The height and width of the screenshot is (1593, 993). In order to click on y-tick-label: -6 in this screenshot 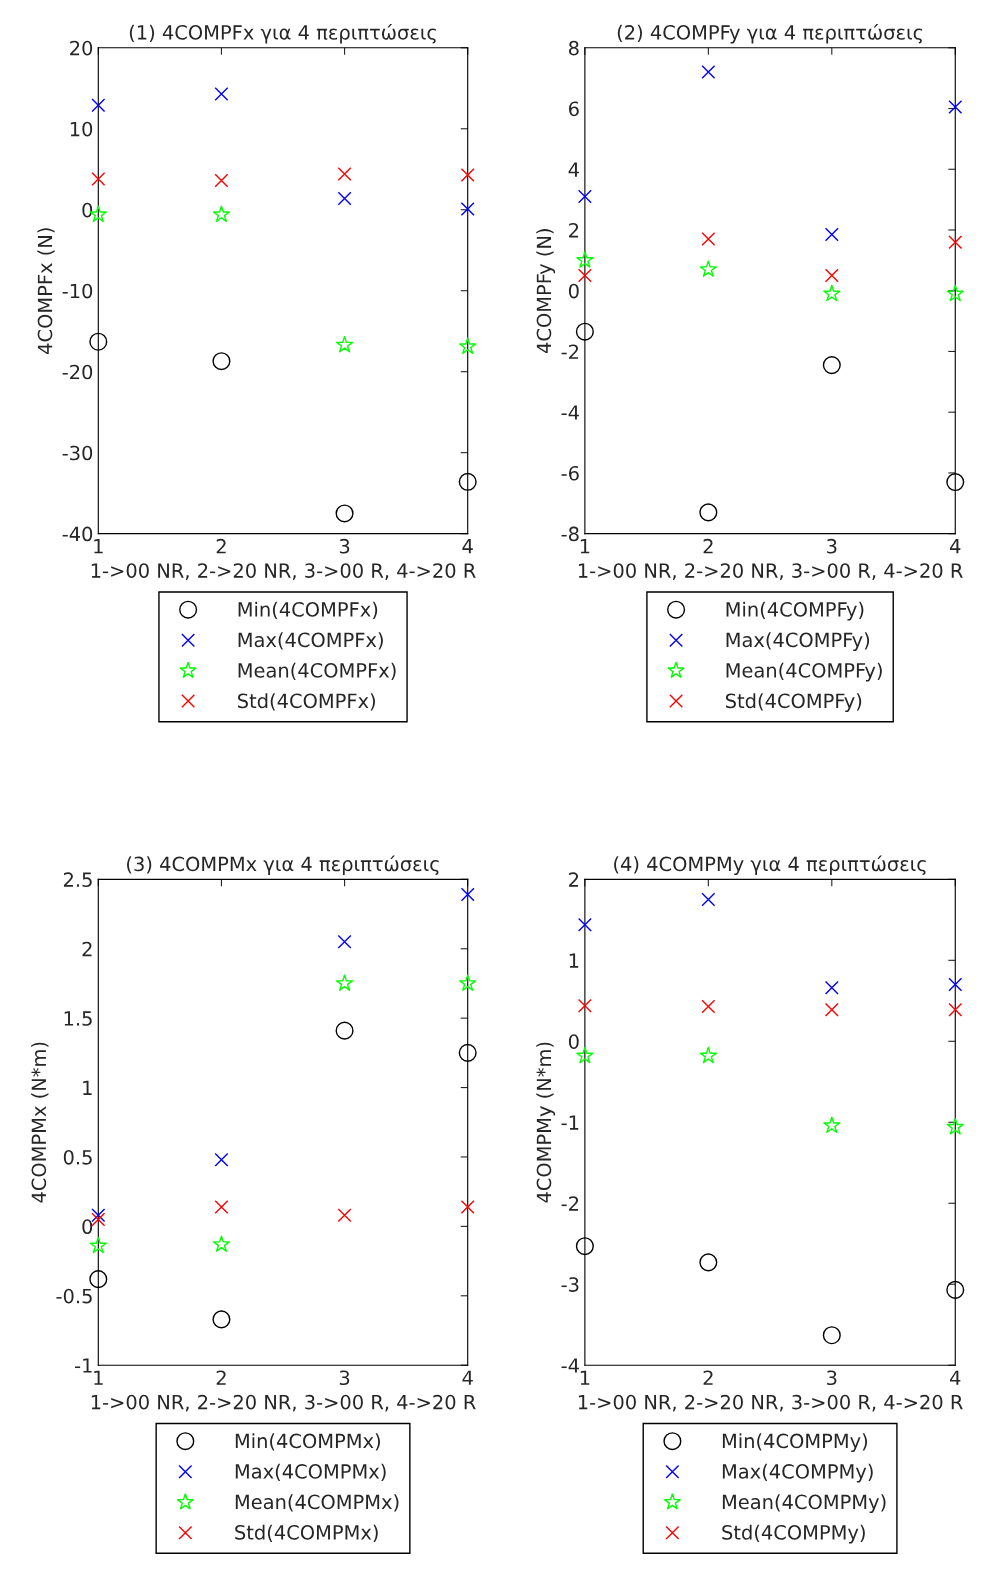, I will do `click(570, 473)`.